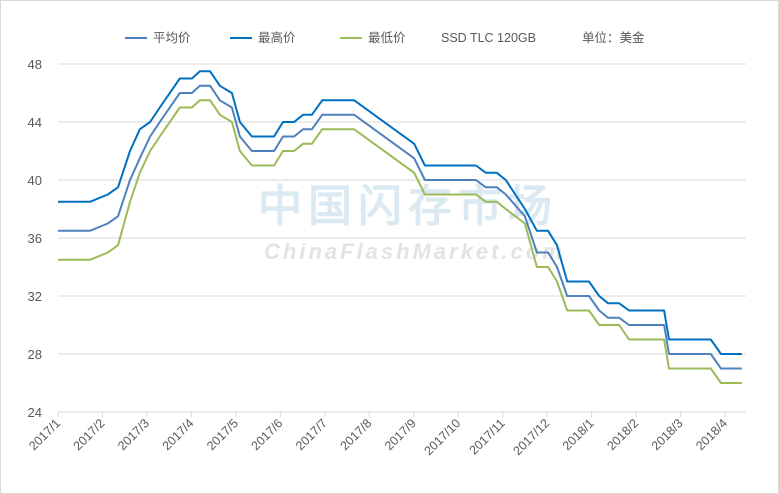  What do you see at coordinates (613, 38) in the screenshot?
I see `legend-unit: 单位：美金` at bounding box center [613, 38].